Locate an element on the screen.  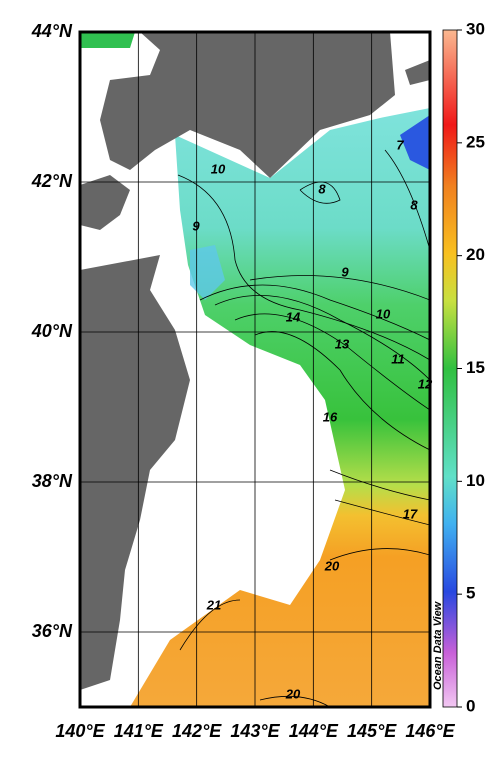
land-peninsula is located at coordinates (105, 202).